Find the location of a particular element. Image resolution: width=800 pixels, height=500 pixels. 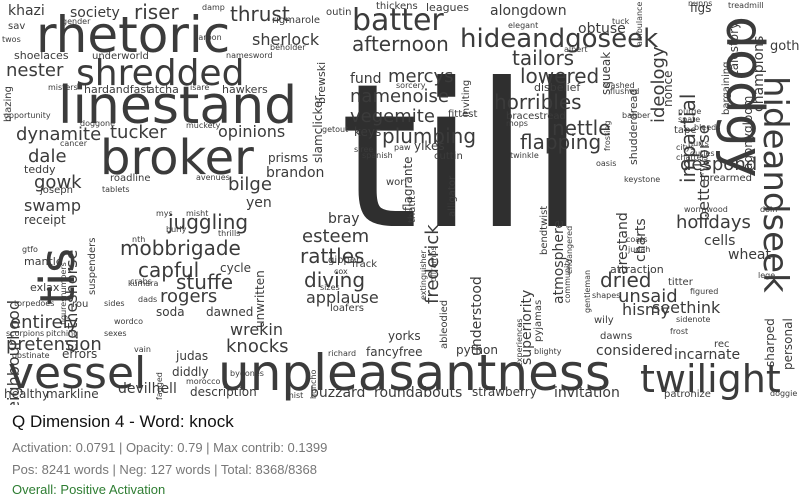

cloud-word: wordco is located at coordinates (128, 321).